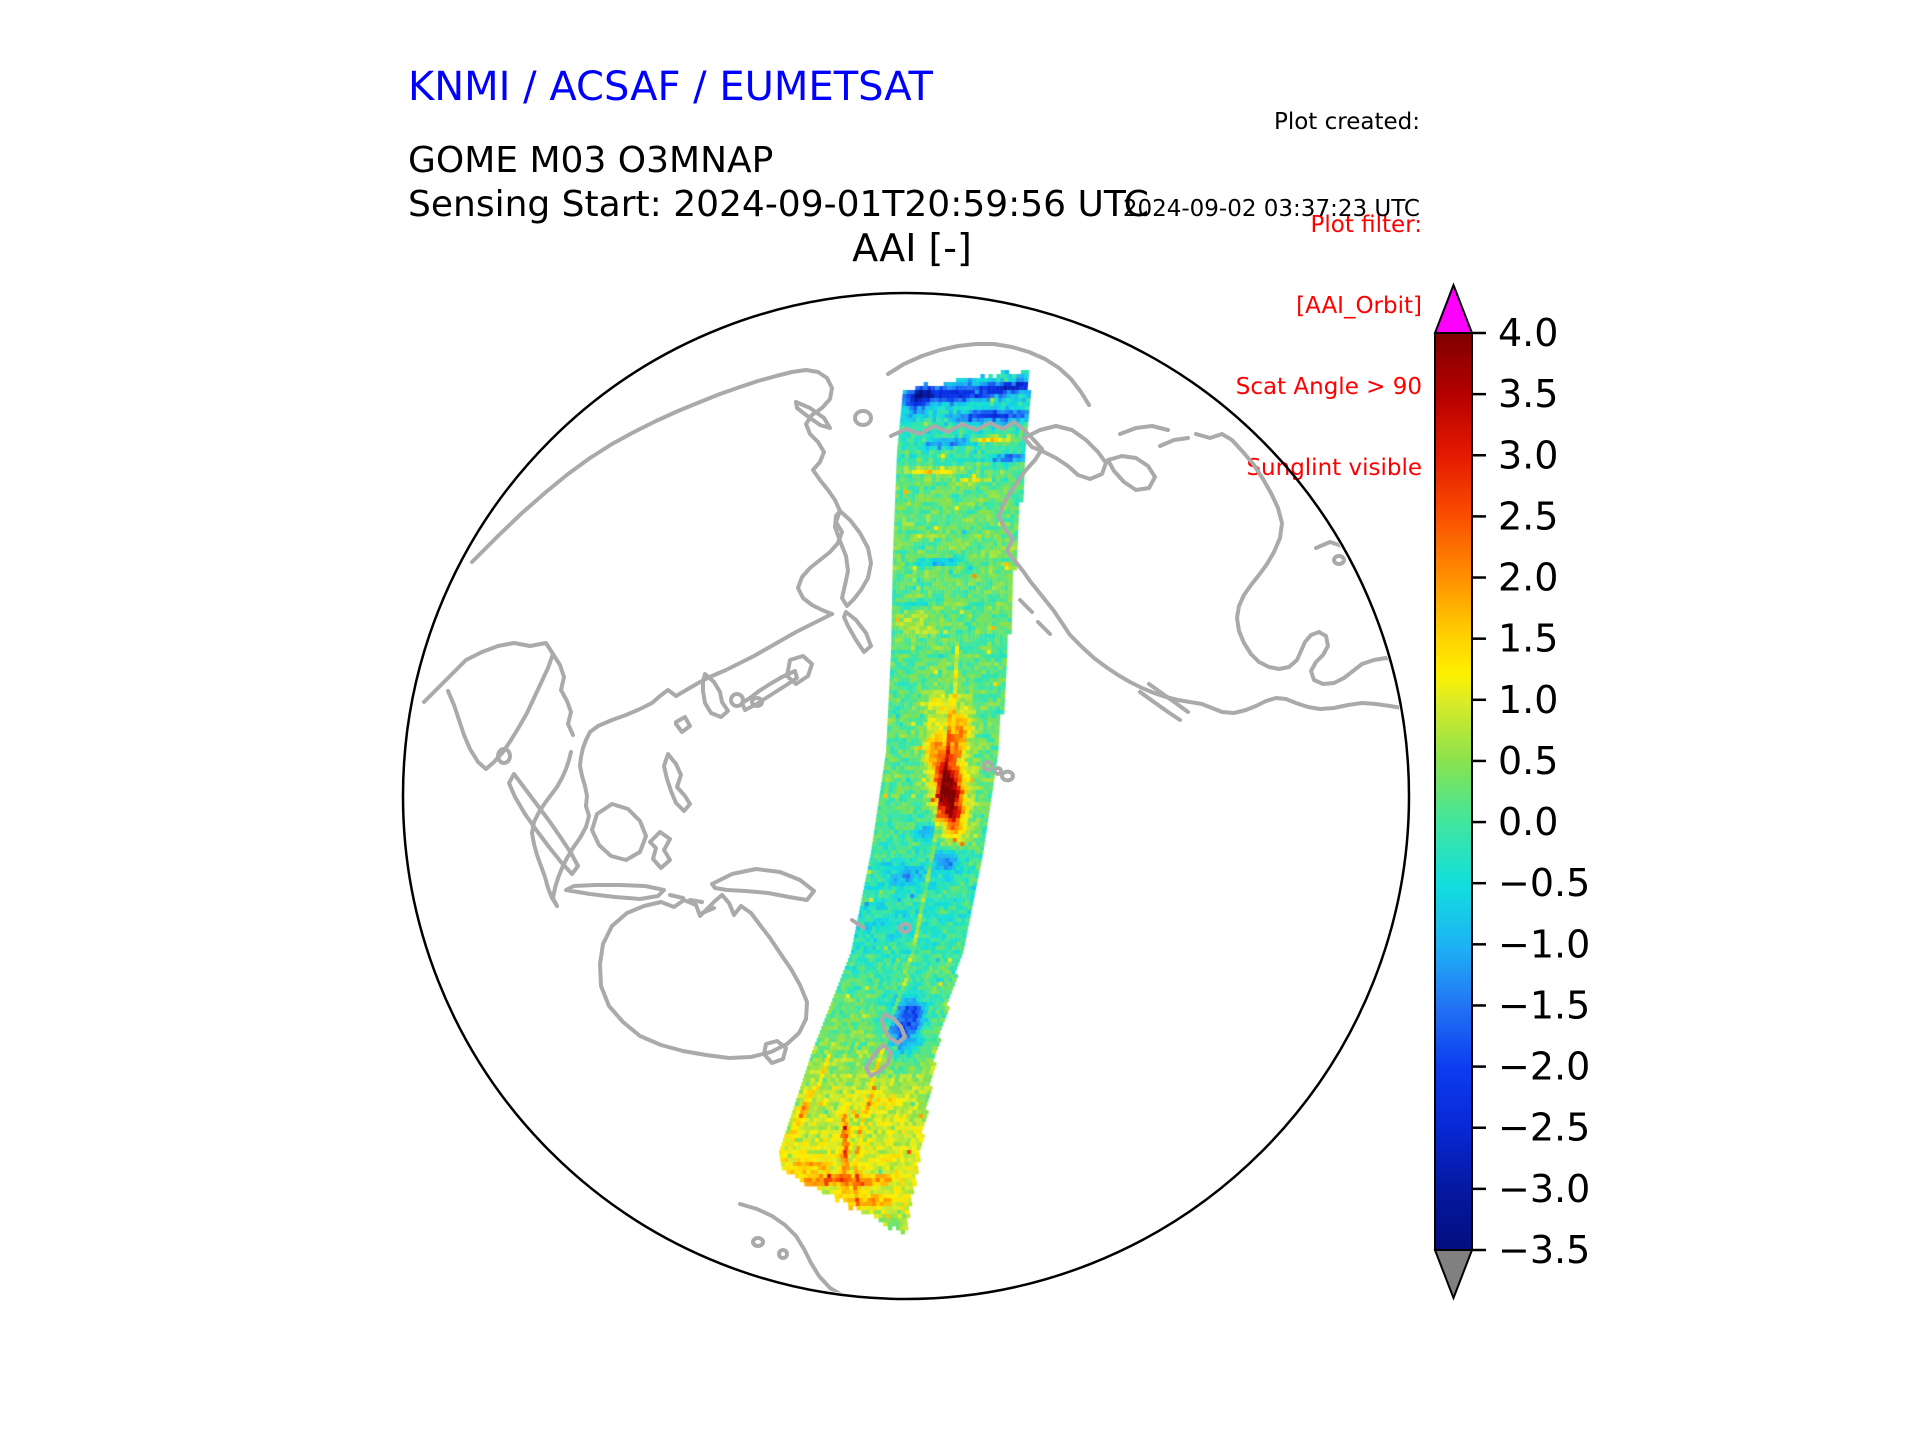 This screenshot has height=1440, width=1920. Describe the element at coordinates (1528, 639) in the screenshot. I see `colorbar-tick-label: 1.5` at that location.